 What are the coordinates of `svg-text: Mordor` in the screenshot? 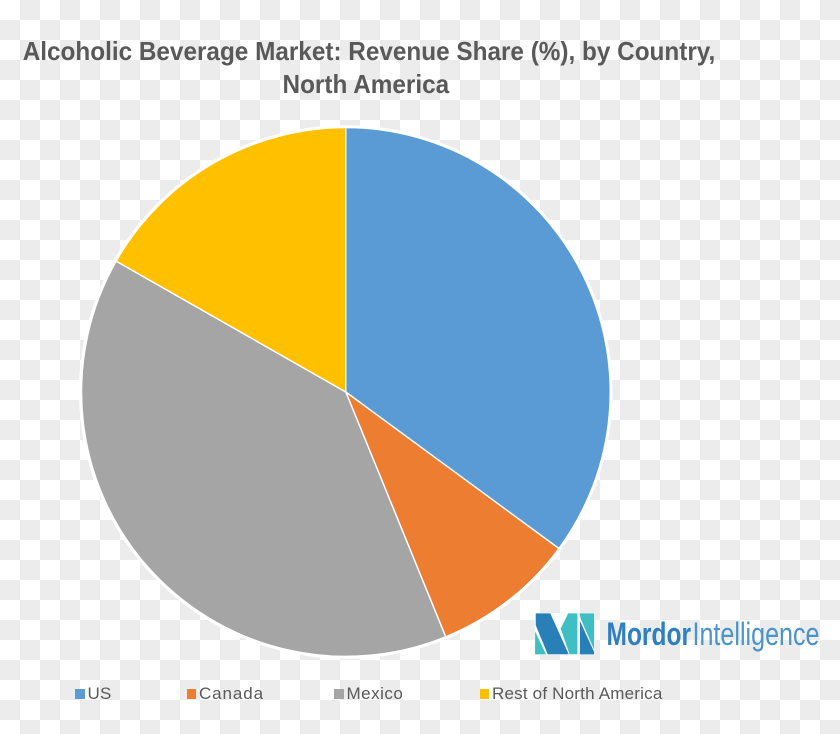 It's located at (649, 634).